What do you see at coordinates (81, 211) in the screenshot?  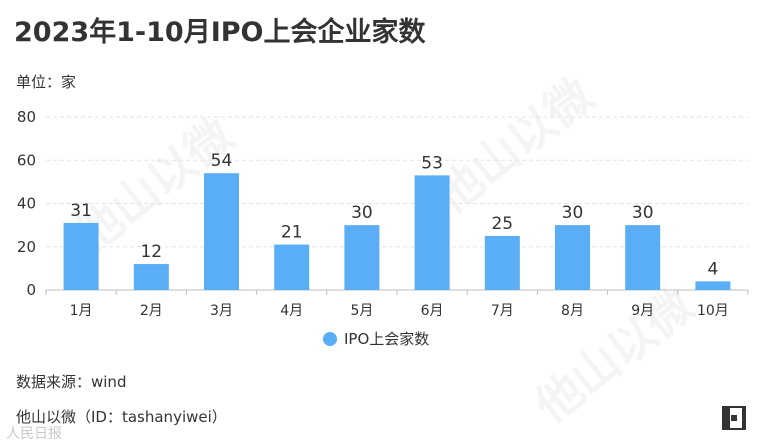 I see `data-label: 31` at bounding box center [81, 211].